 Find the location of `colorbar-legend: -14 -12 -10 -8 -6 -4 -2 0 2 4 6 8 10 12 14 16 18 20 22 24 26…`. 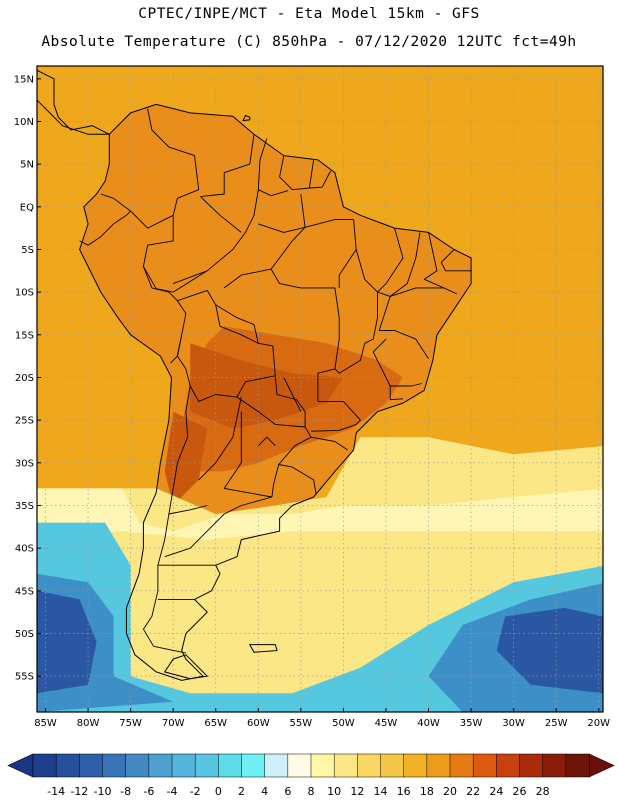

colorbar-legend: -14 -12 -10 -8 -6 -4 -2 0 2 4 6 8 10 12 14 16 18 20 22 24 26… is located at coordinates (311, 775).